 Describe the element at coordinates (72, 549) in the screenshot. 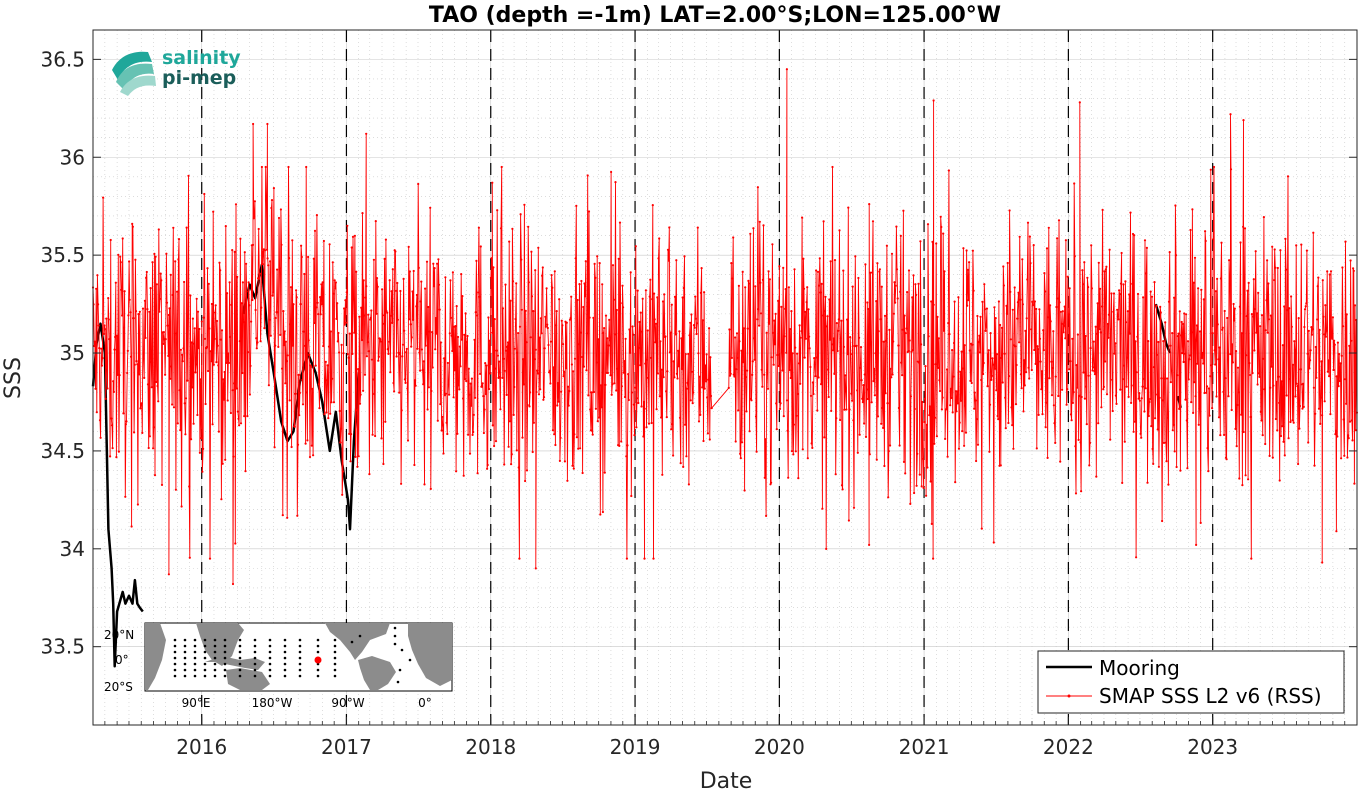

I see `y-tick-label: 34` at that location.